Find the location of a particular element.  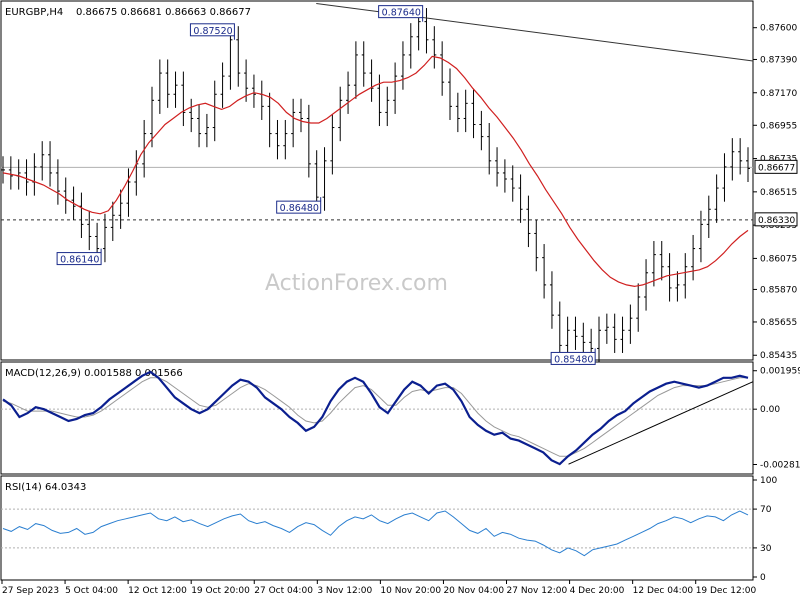

macd-trendline is located at coordinates (661, 423).